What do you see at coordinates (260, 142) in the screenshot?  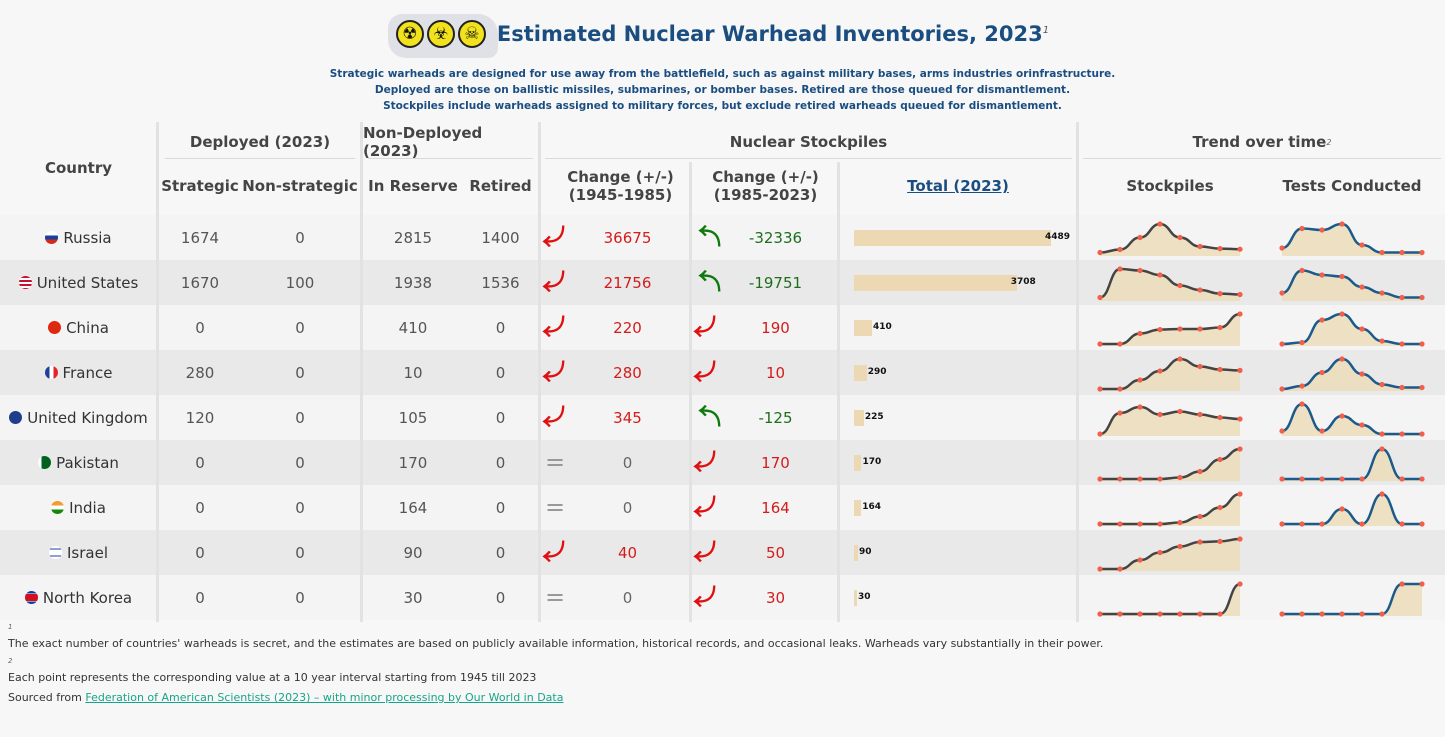 I see `col-deployed: Deployed (2023)` at bounding box center [260, 142].